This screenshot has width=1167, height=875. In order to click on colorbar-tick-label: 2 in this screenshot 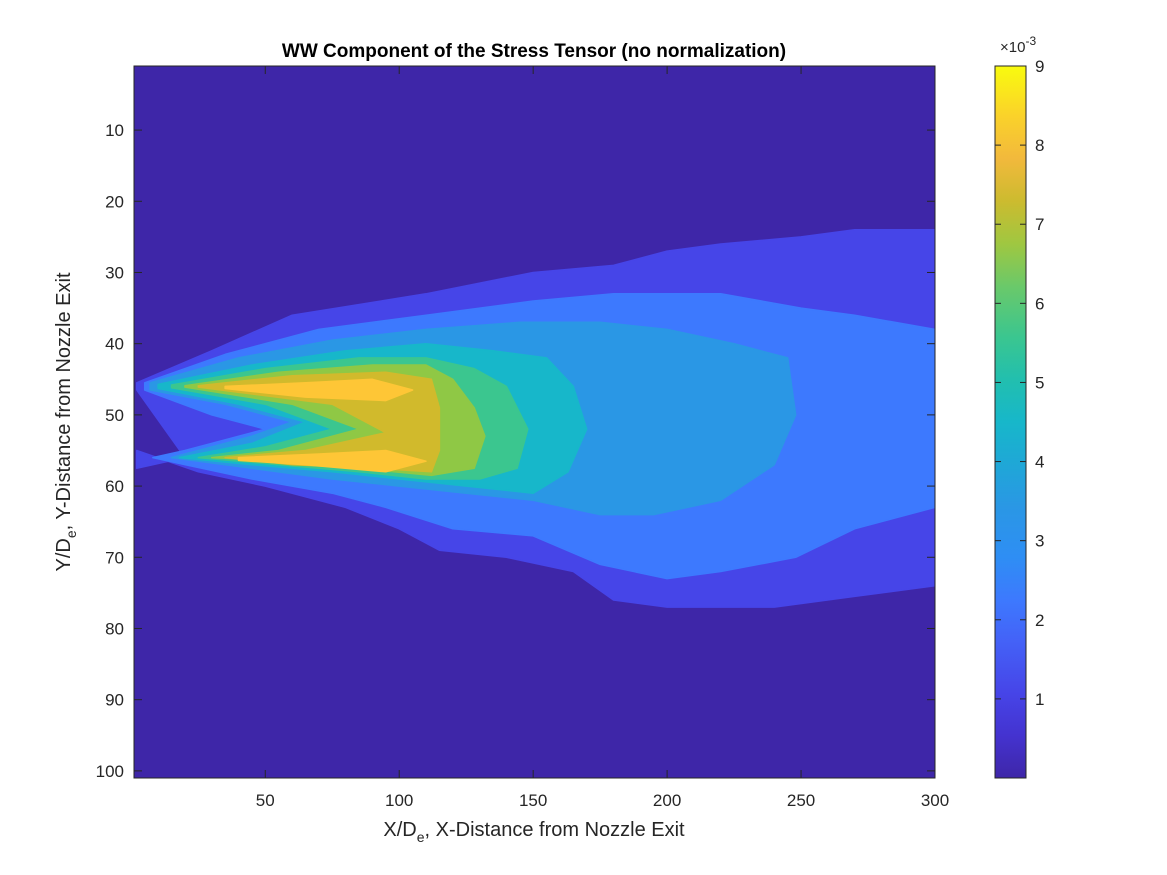, I will do `click(1039, 620)`.